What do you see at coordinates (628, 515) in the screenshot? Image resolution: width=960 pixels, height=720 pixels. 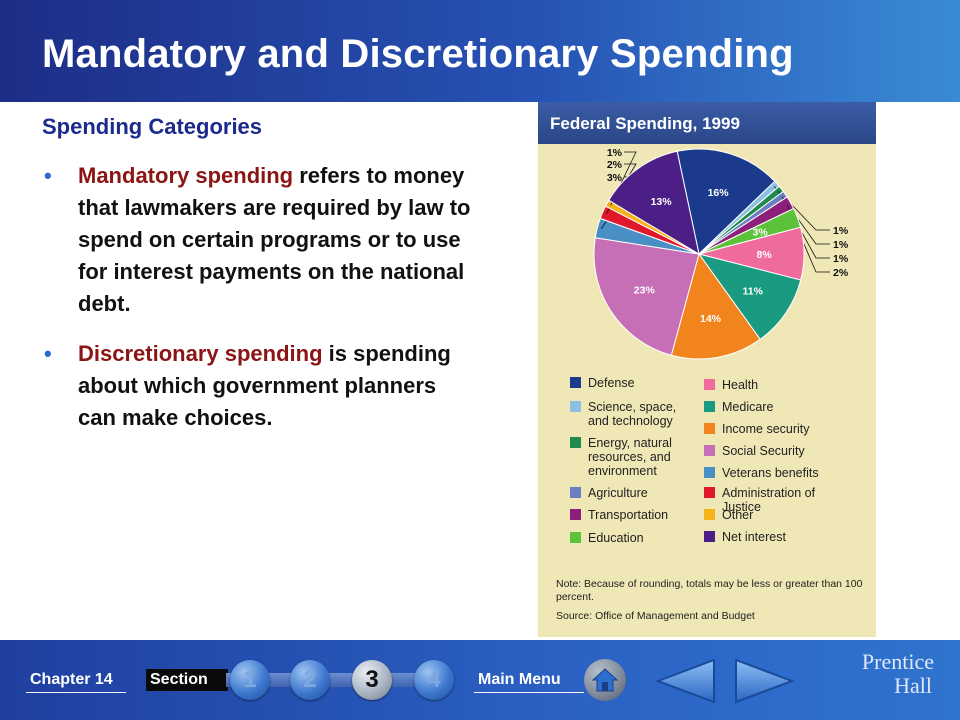 I see `legend-label: Transportation` at bounding box center [628, 515].